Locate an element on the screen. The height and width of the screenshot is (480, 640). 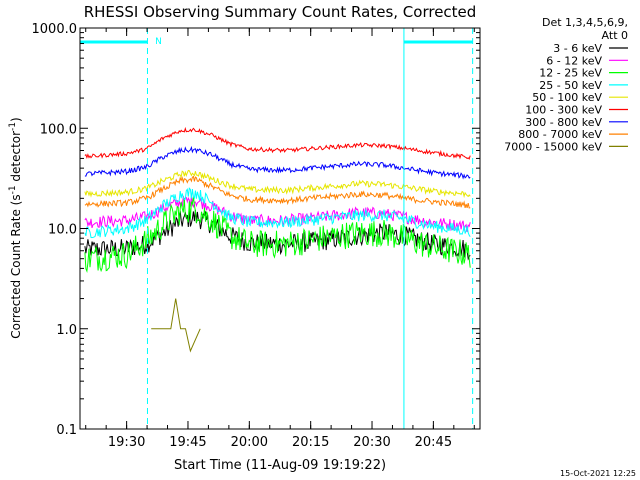
legend-label-2: 6 - 12 keV is located at coordinates (574, 60).